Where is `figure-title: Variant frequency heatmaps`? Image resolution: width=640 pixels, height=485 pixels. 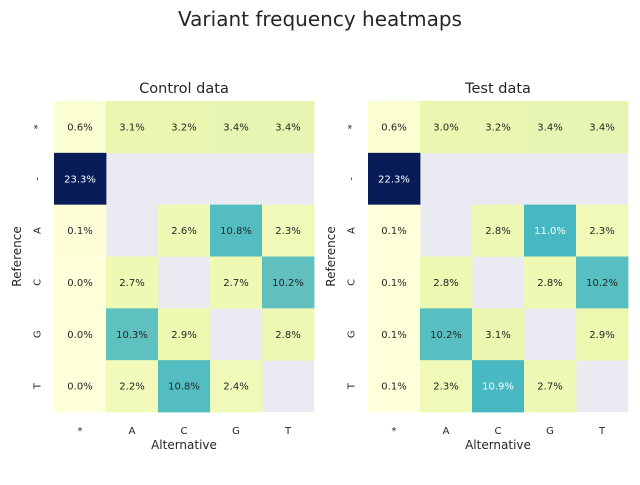 figure-title: Variant frequency heatmaps is located at coordinates (320, 19).